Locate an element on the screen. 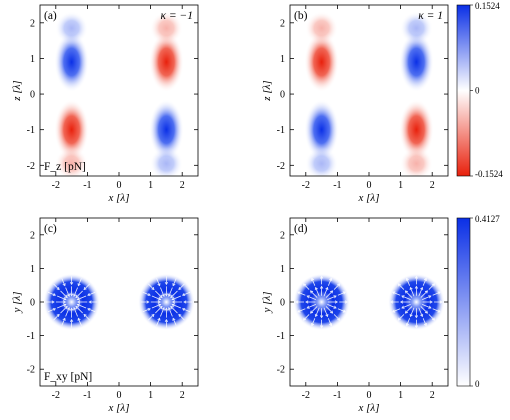  colorbar: 0.1524 0 -0.1524 is located at coordinates (479, 90).